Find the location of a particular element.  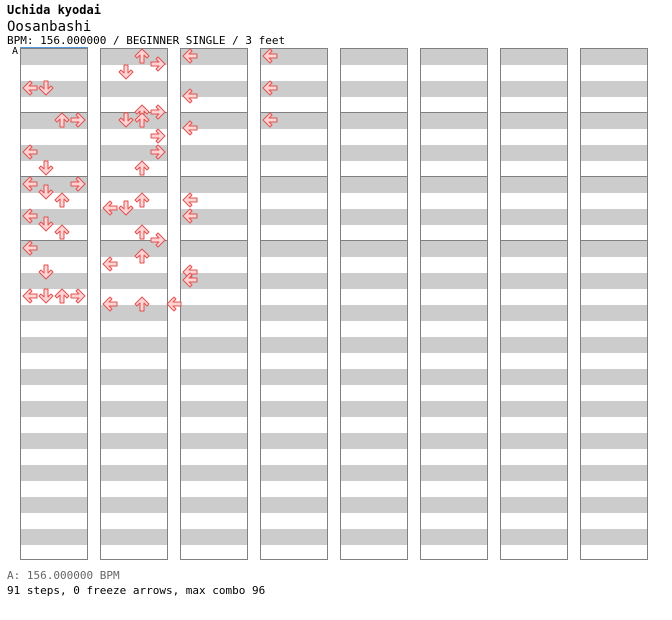

bpm-marker-label: A is located at coordinates (15, 51).